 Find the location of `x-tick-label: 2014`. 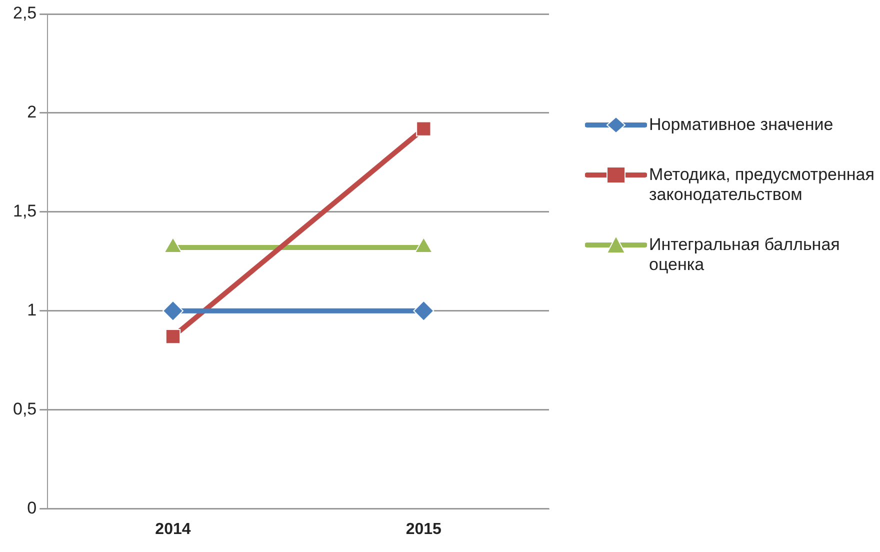

x-tick-label: 2014 is located at coordinates (173, 529).